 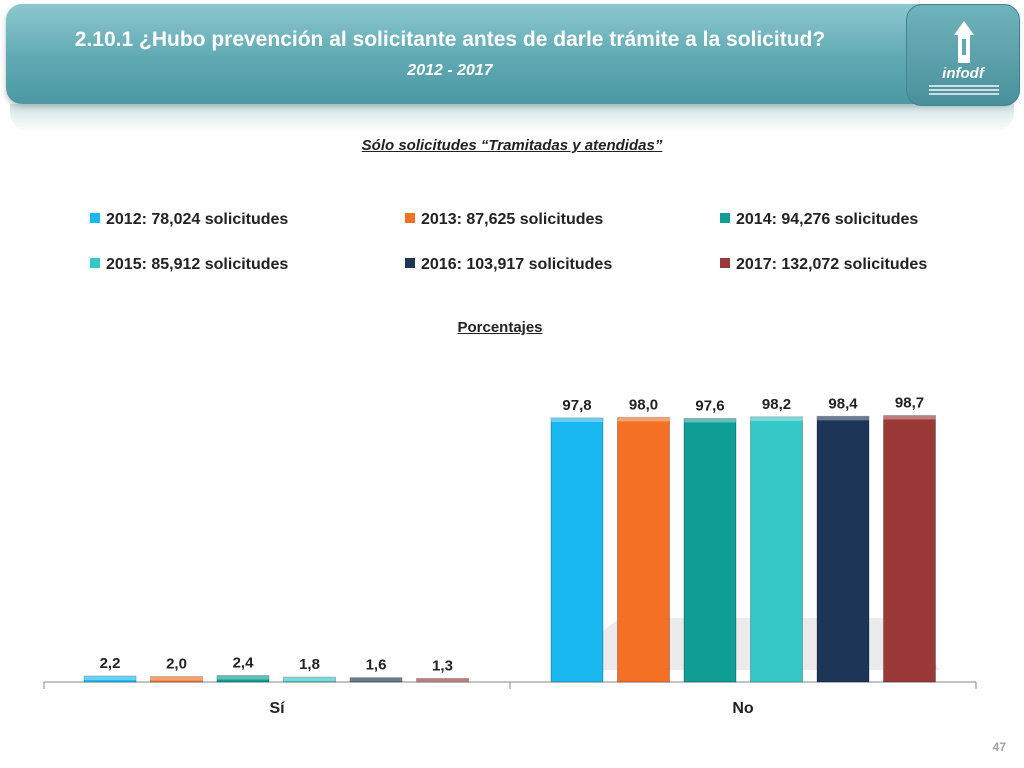 What do you see at coordinates (909, 403) in the screenshot?
I see `data-label: 98,7` at bounding box center [909, 403].